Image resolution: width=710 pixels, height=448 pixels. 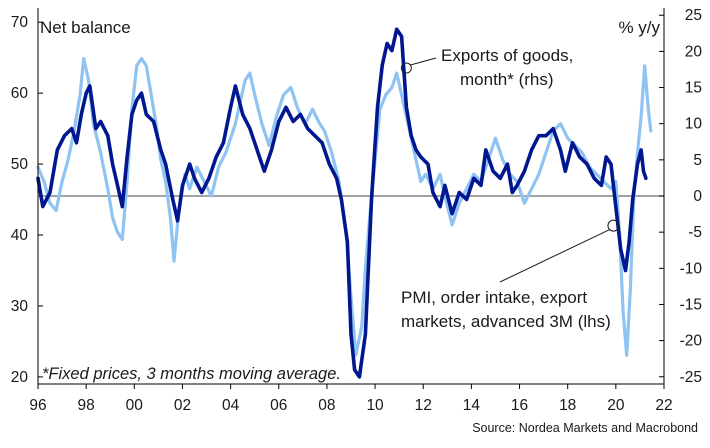 I want to click on right-tick-label: 0, so click(x=697, y=196).